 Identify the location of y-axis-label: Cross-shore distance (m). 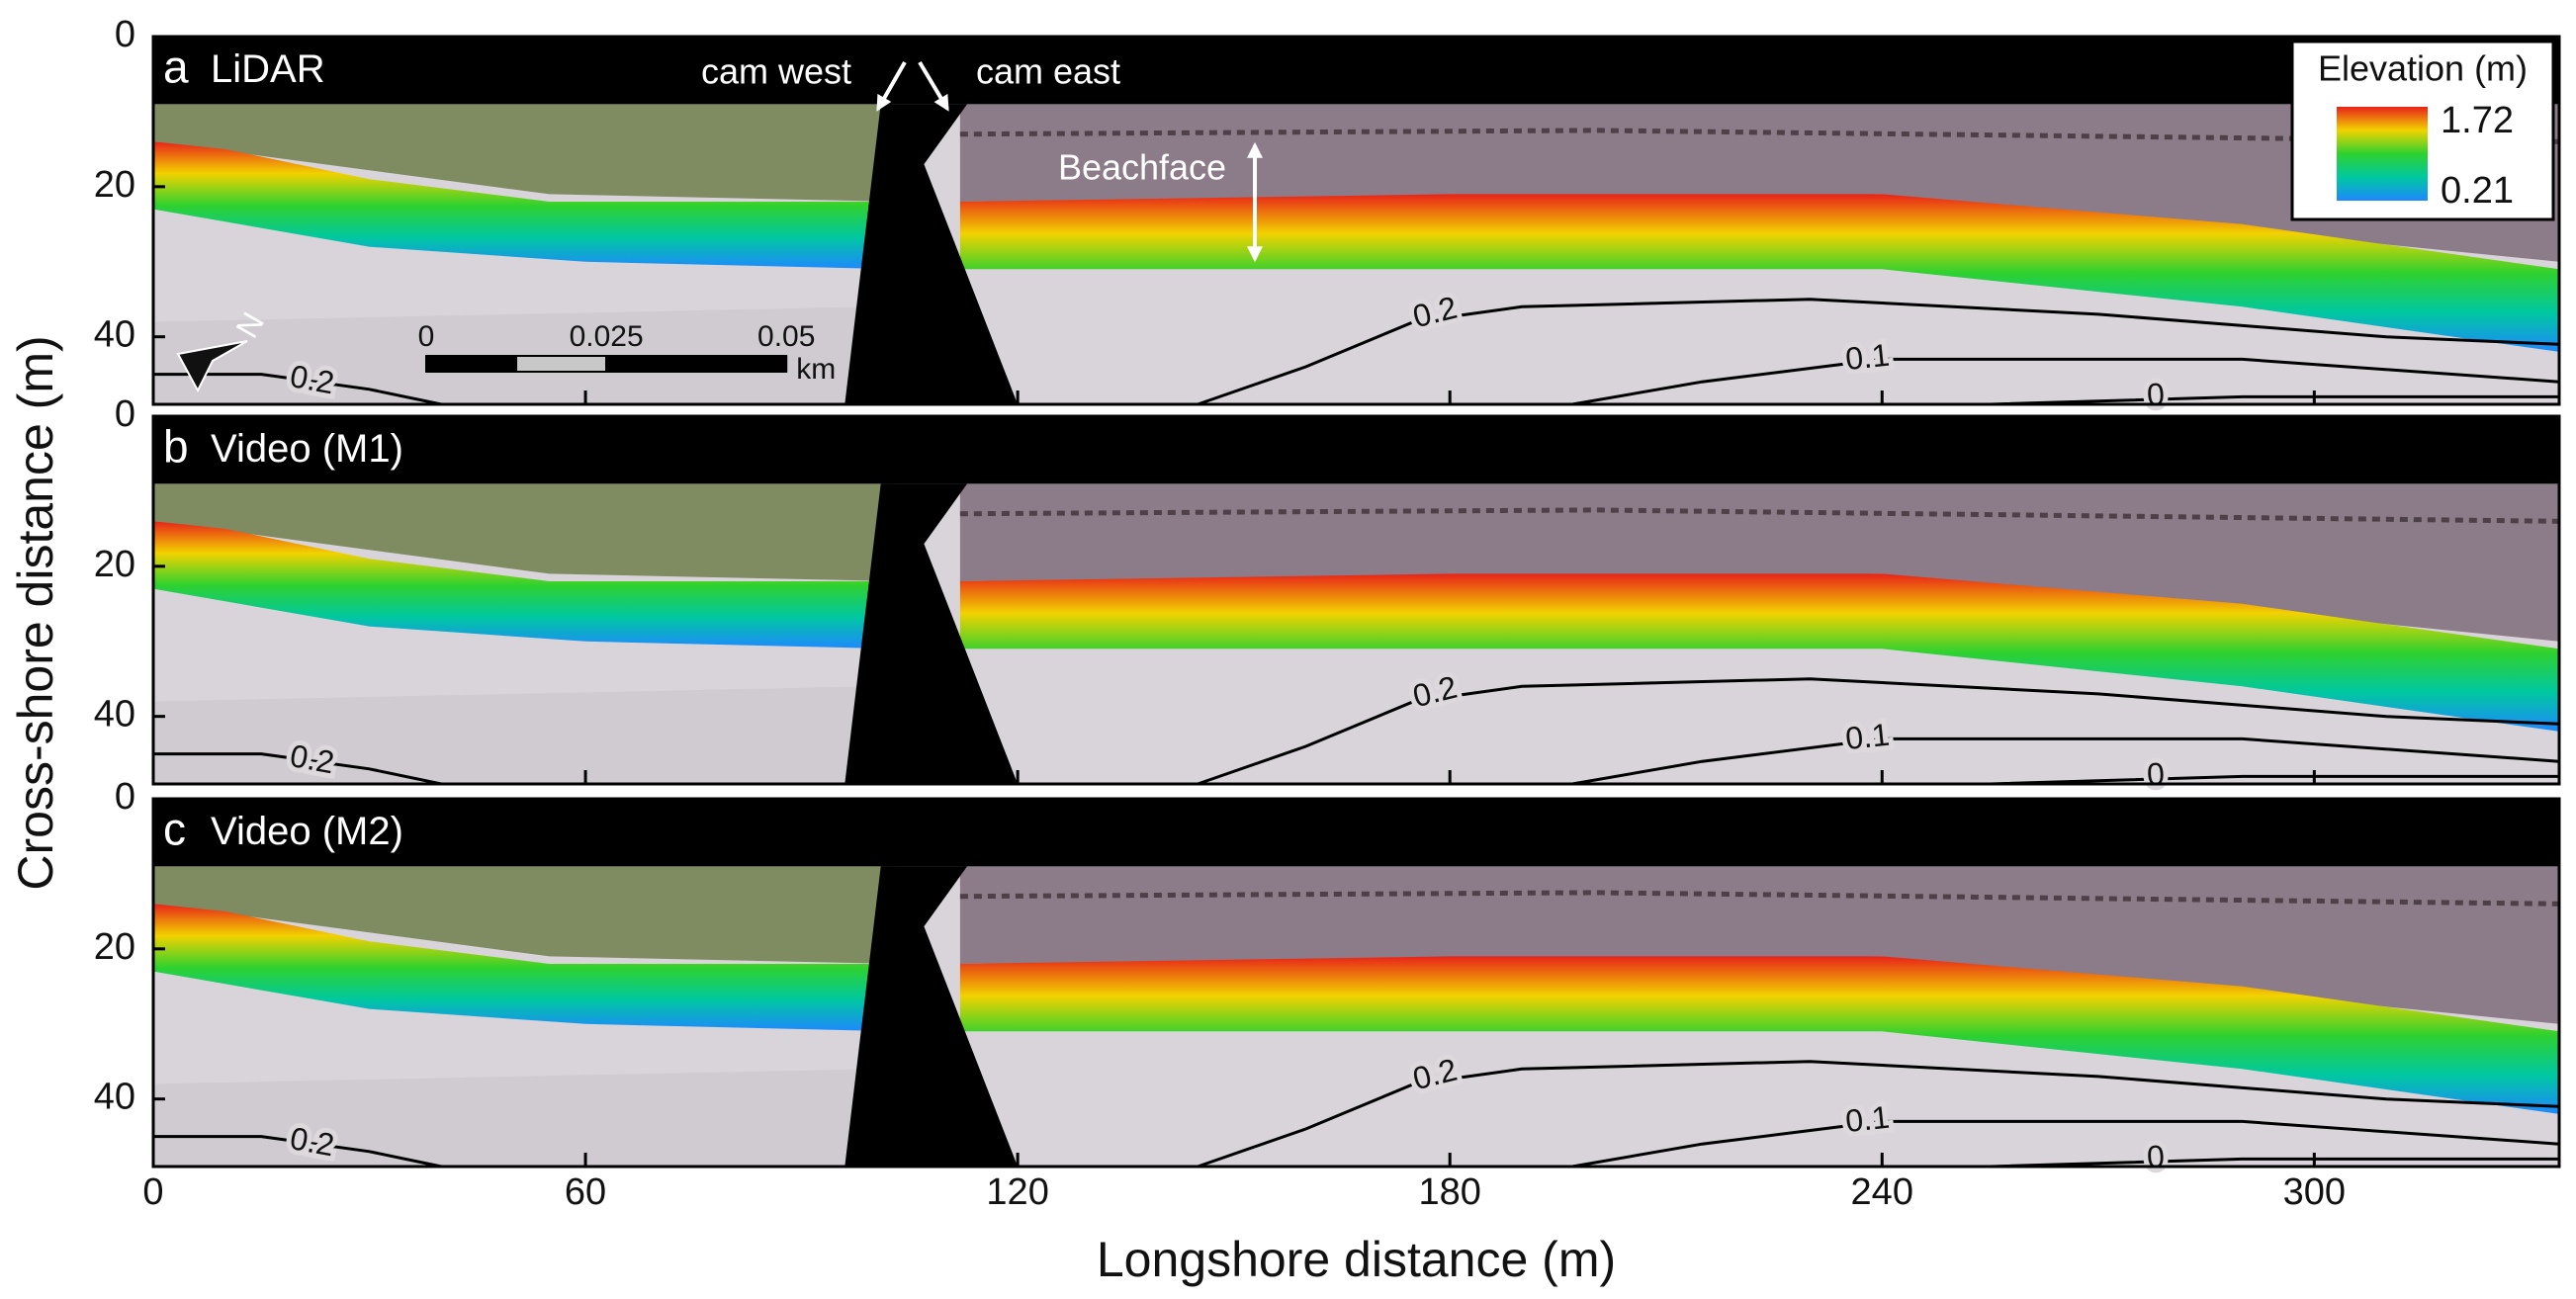
(35, 612).